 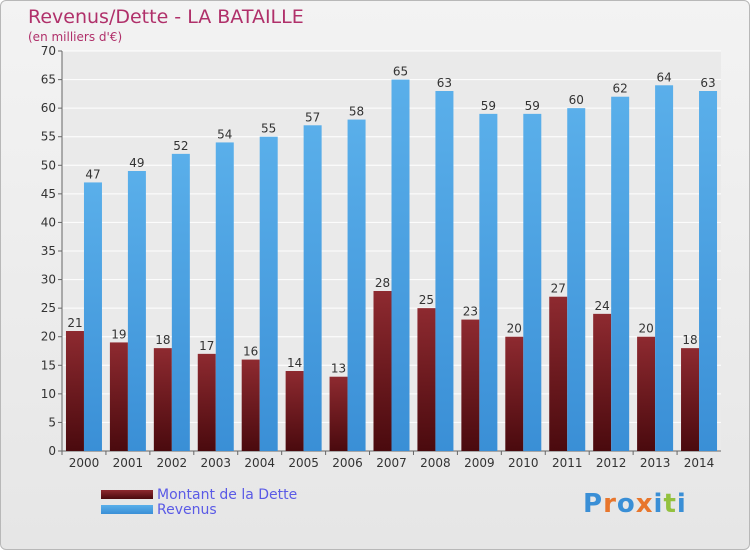 I want to click on x-tick-label: 2005, so click(x=303, y=463).